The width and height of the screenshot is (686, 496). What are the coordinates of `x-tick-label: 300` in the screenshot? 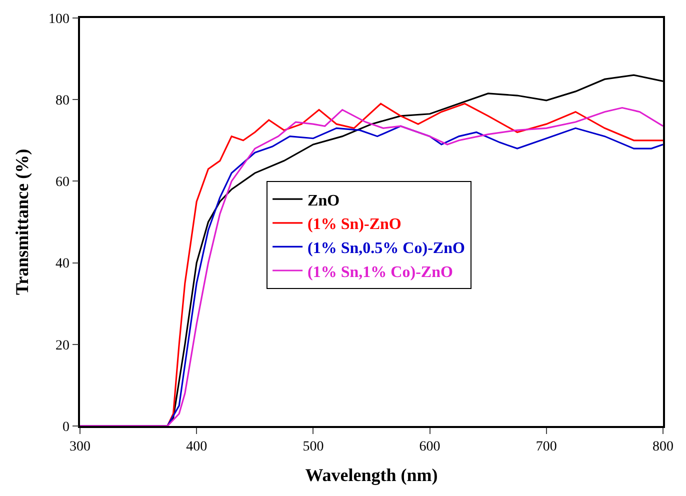 It's located at (80, 447).